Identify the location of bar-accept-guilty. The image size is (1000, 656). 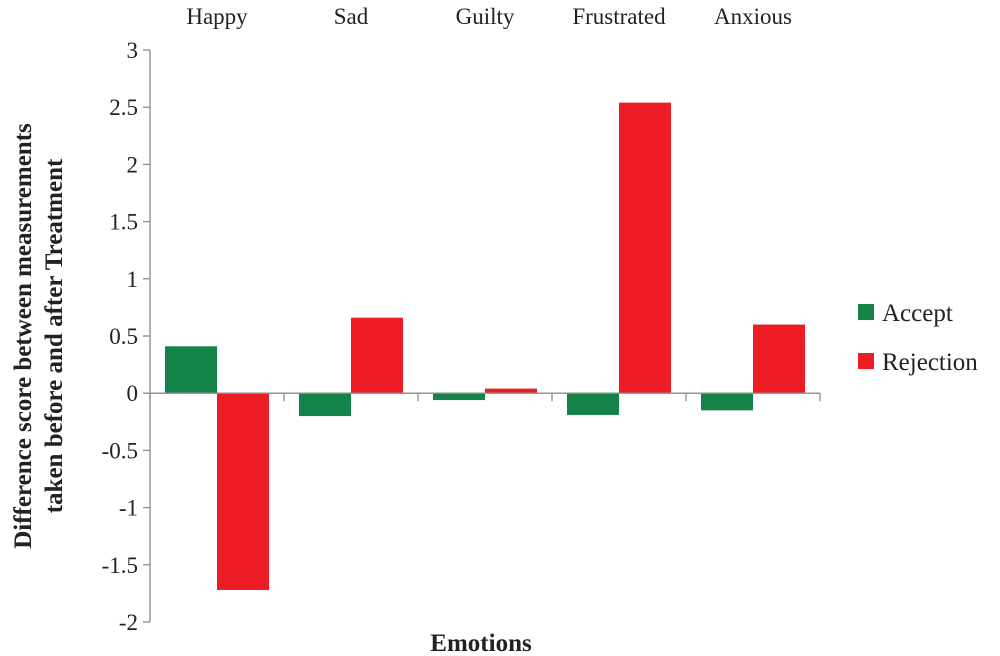
(459, 397).